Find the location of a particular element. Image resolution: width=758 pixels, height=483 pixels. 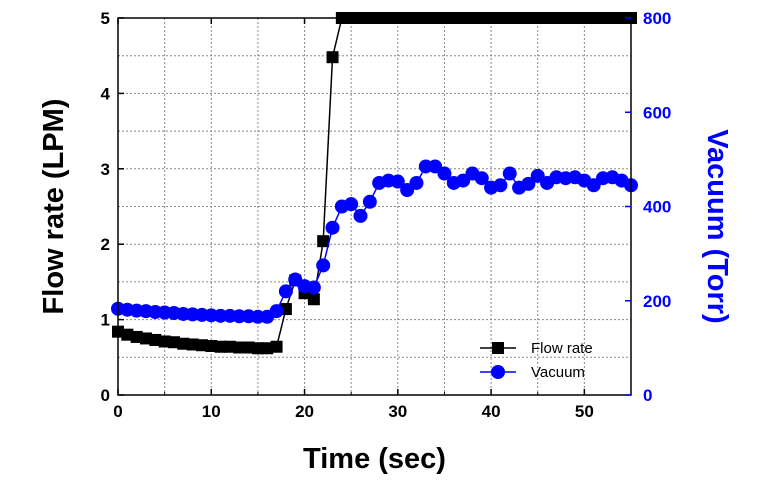

left-y-tick-label: 4 is located at coordinates (106, 93).